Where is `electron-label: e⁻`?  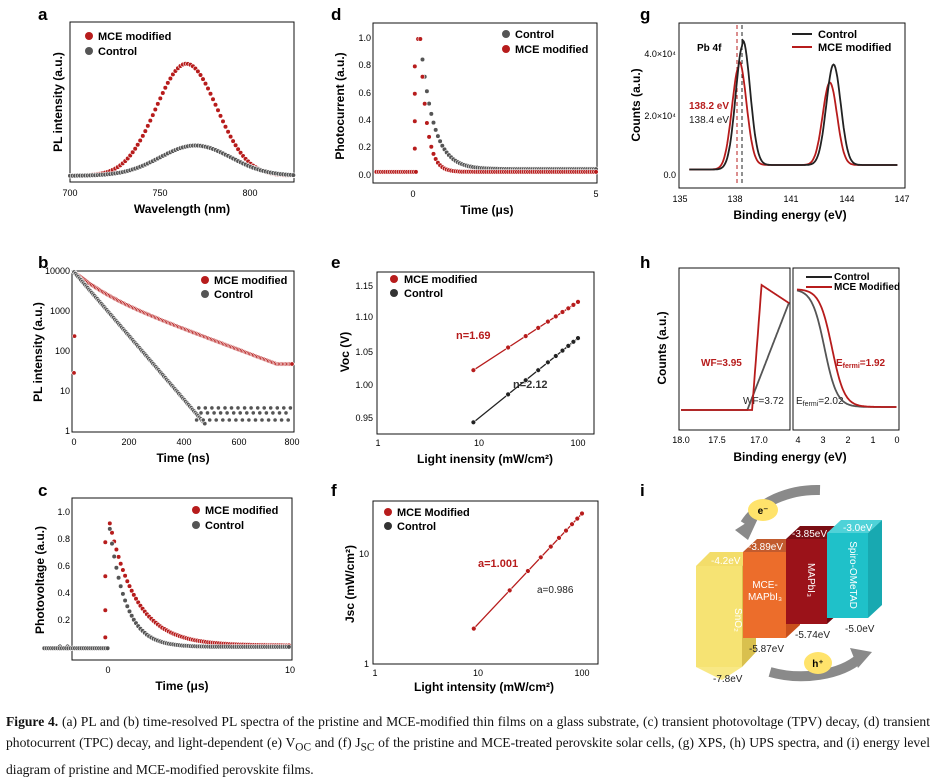 electron-label: e⁻ is located at coordinates (763, 511).